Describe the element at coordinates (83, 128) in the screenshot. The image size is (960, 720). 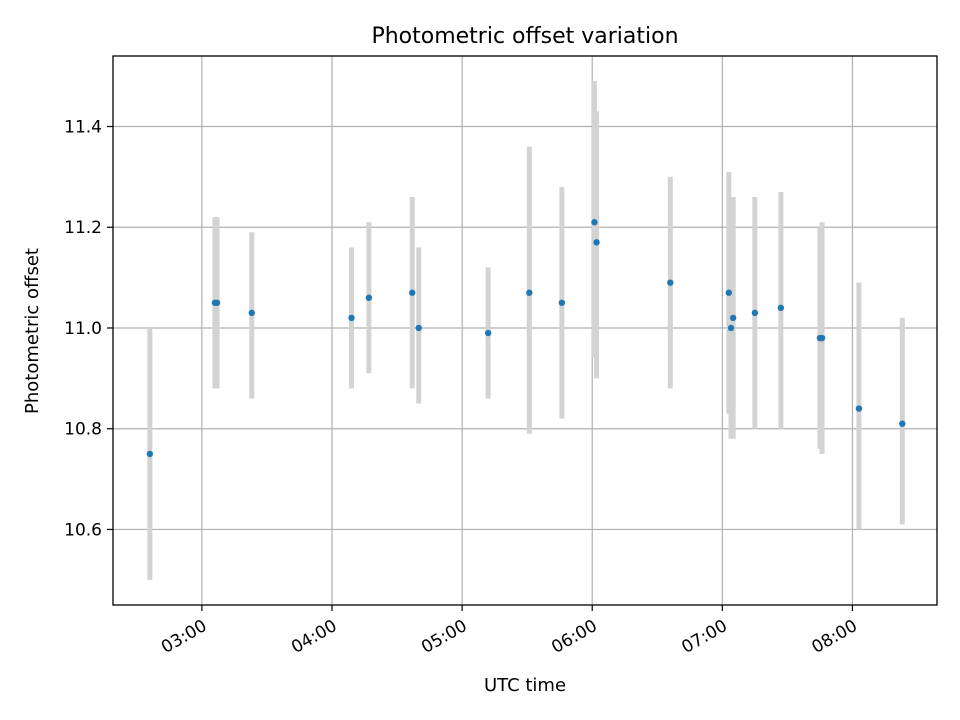
I see `y-tick-label: 11.4` at that location.